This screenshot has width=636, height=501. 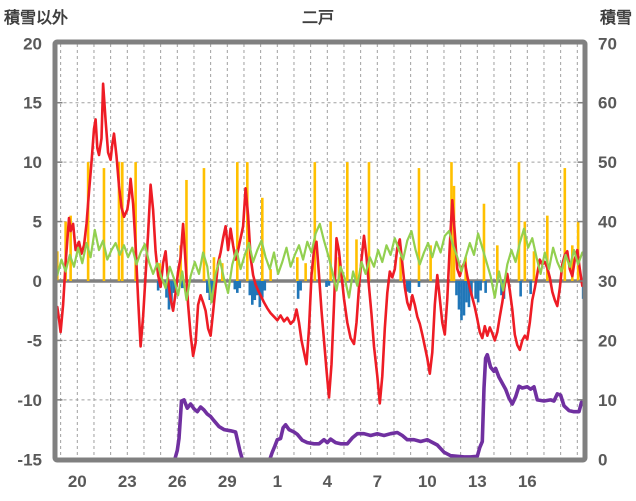 I want to click on left-axis-tick-label: -5, so click(x=34, y=340).